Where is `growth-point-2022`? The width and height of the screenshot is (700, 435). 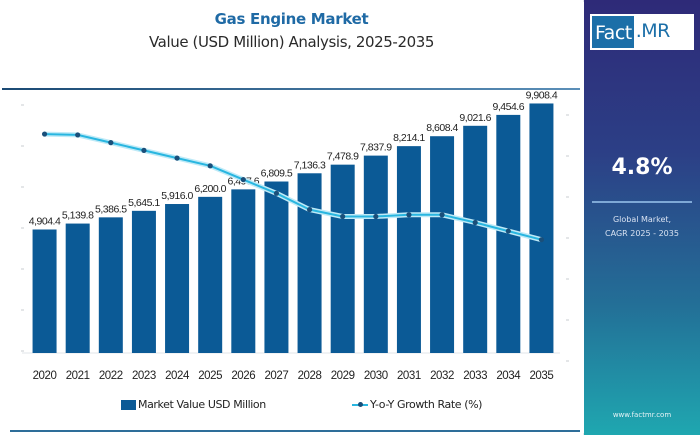
growth-point-2022 is located at coordinates (111, 143).